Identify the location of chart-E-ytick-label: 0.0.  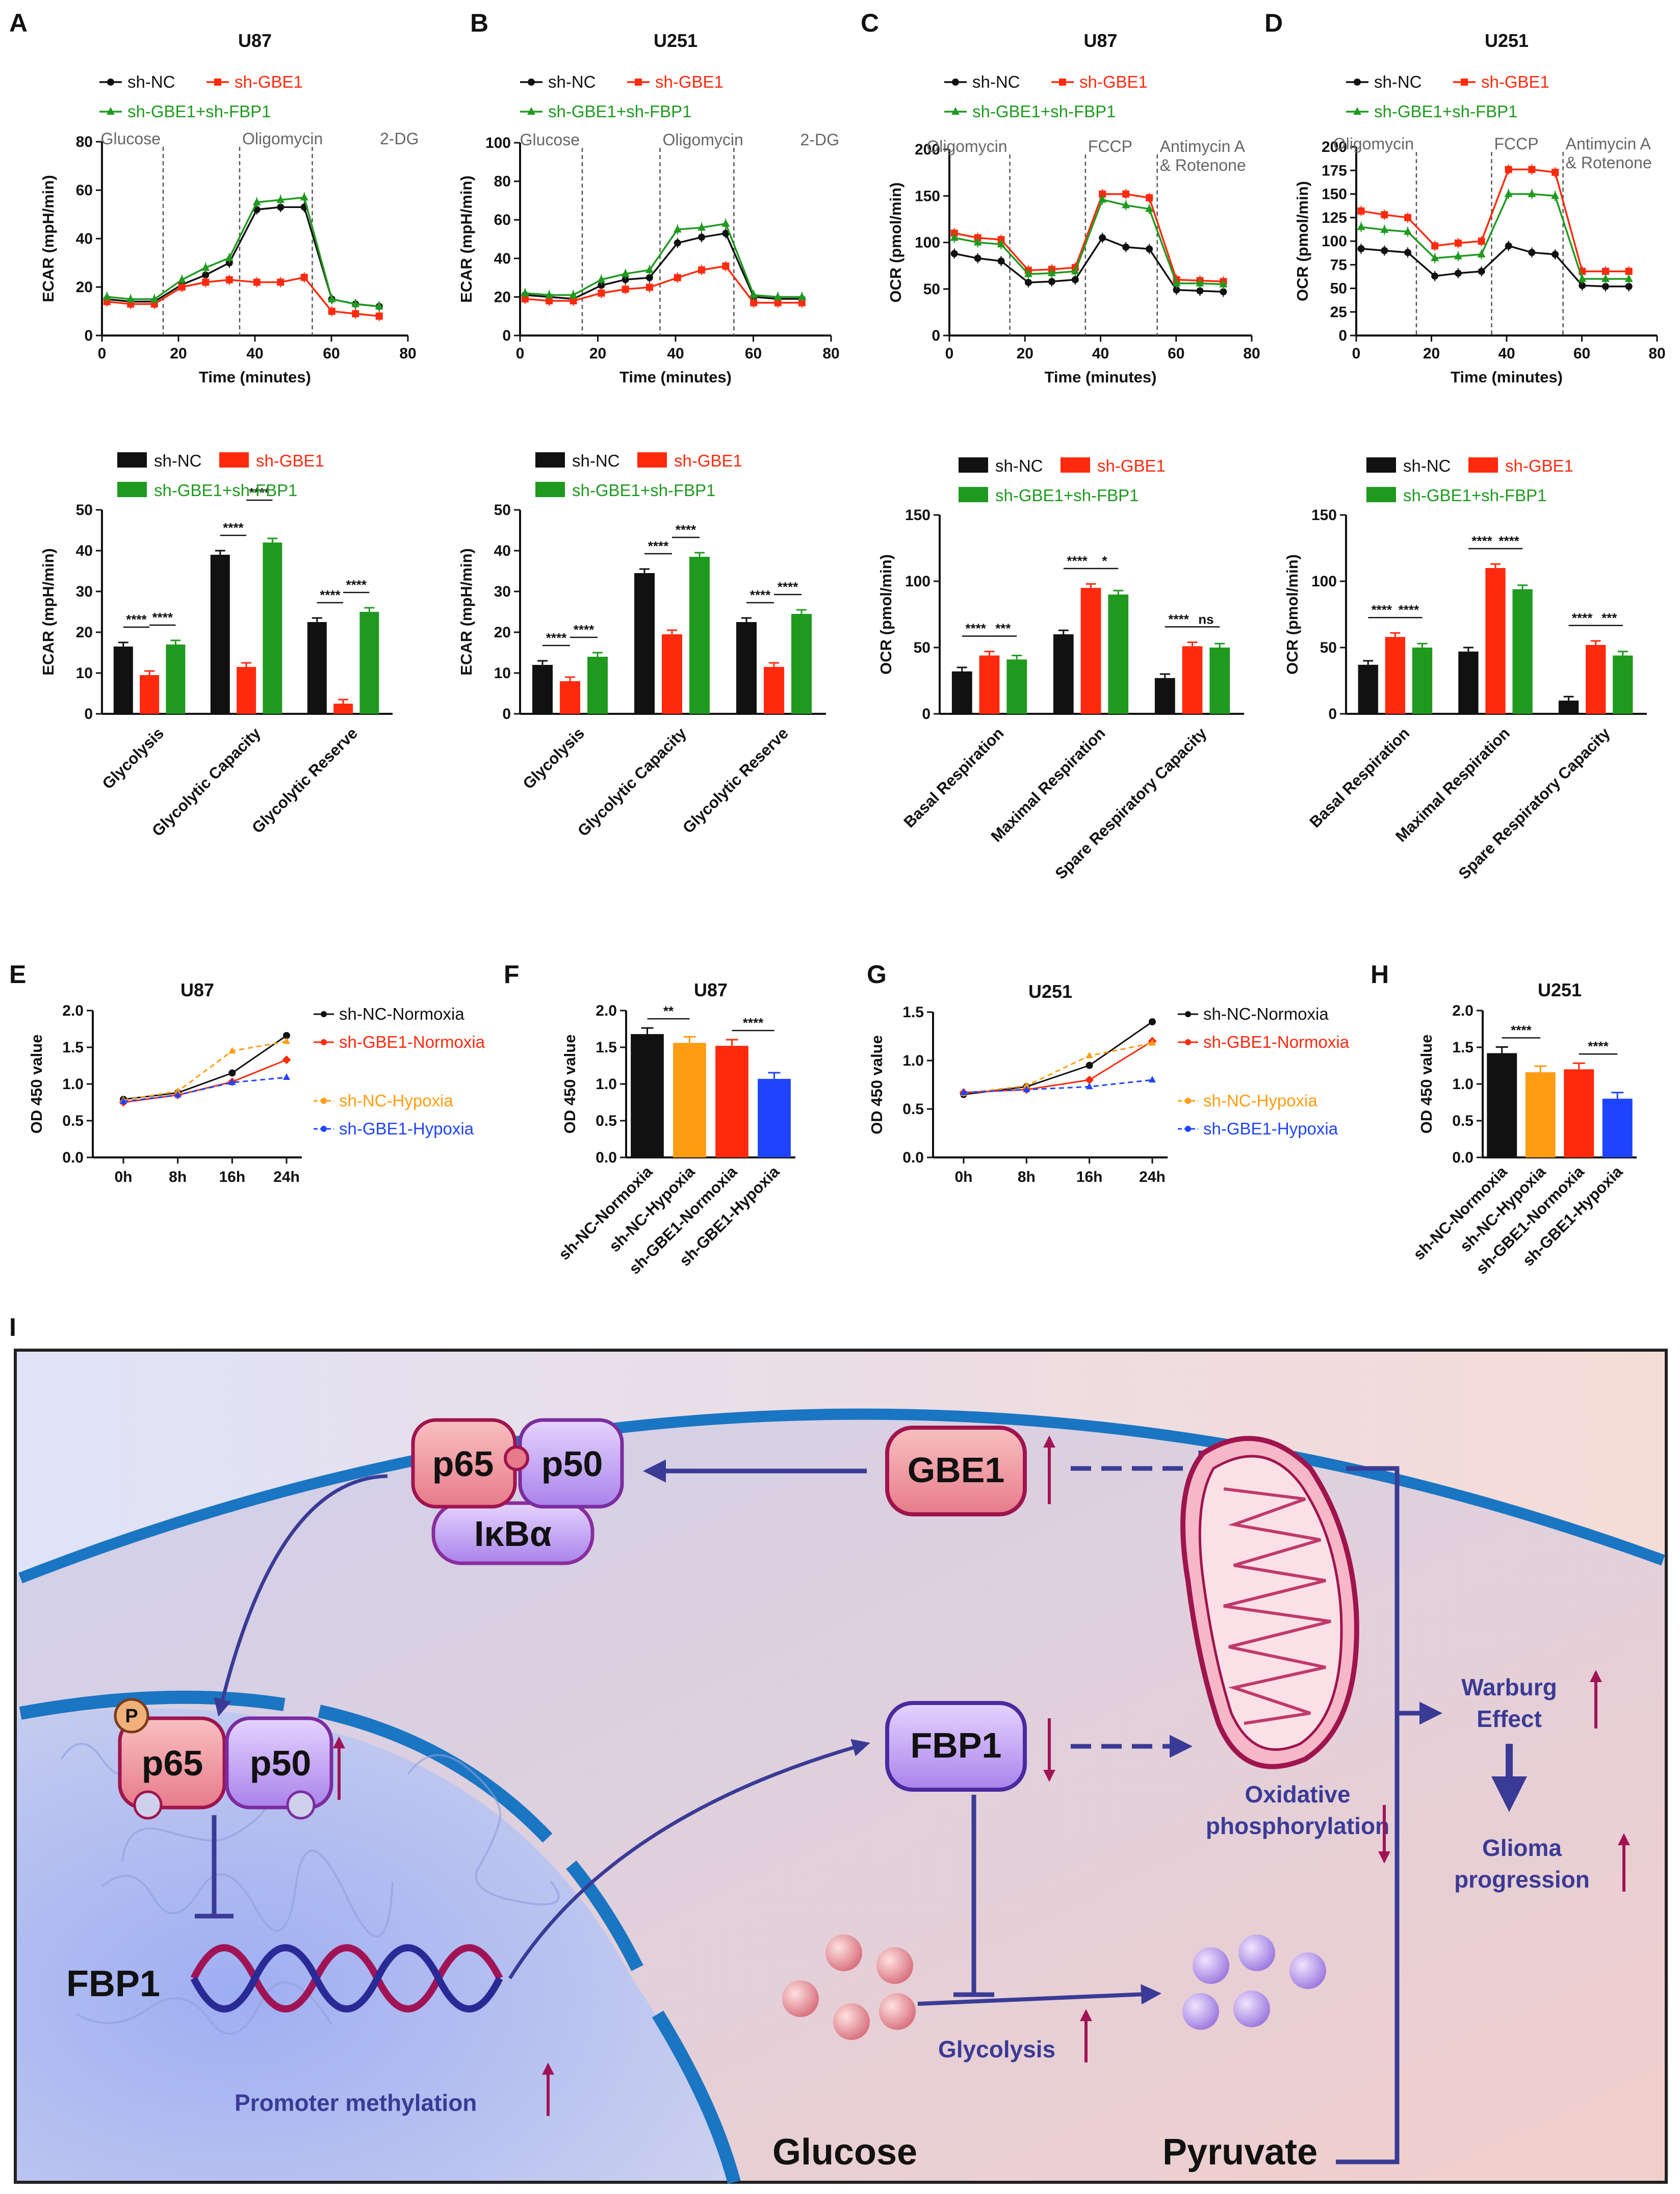
(73, 1157).